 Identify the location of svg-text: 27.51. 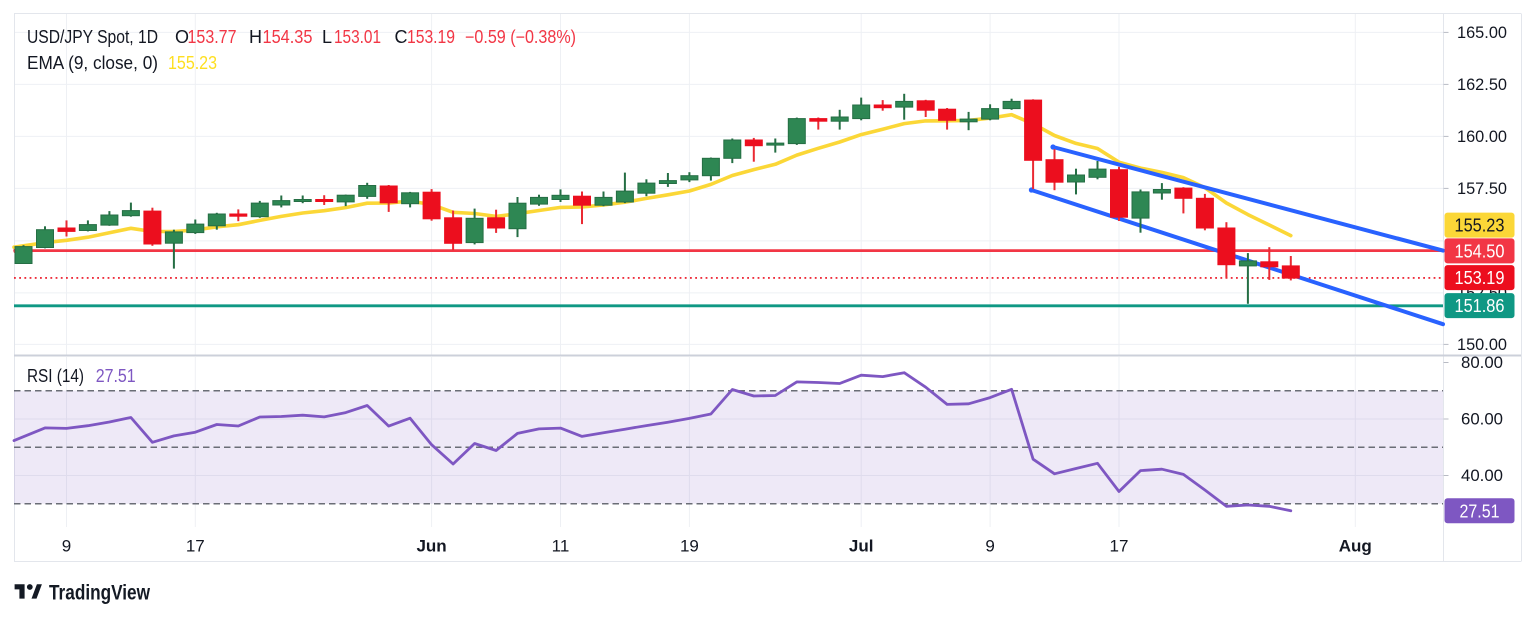
(1480, 511).